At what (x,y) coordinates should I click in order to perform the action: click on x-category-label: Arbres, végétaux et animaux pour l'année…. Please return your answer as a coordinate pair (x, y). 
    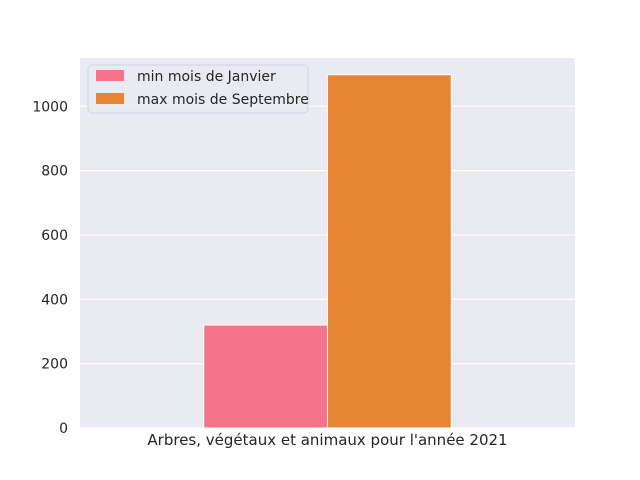
    Looking at the image, I should click on (327, 440).